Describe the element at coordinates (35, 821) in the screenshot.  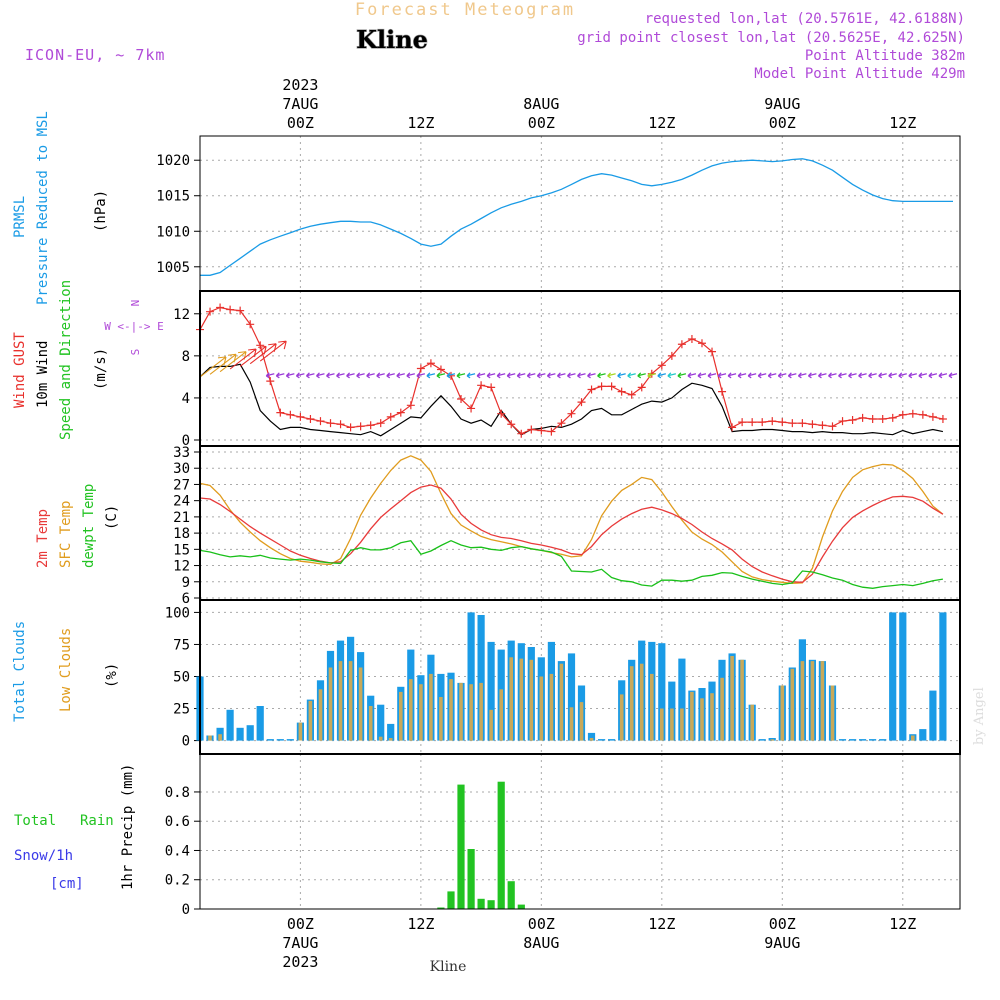
I see `rain-label-1: Total` at that location.